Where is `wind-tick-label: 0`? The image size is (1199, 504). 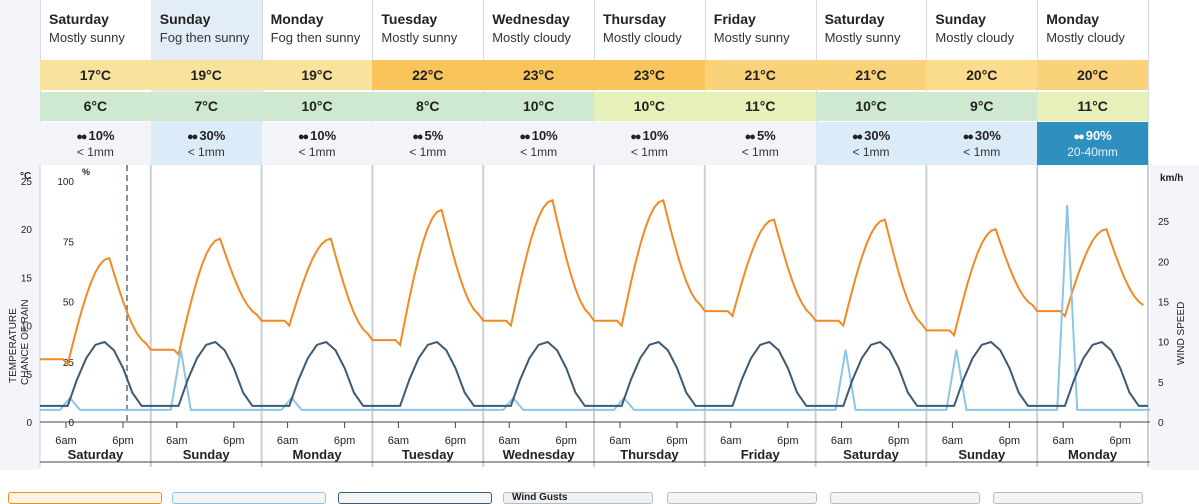
wind-tick-label: 0 is located at coordinates (1161, 423).